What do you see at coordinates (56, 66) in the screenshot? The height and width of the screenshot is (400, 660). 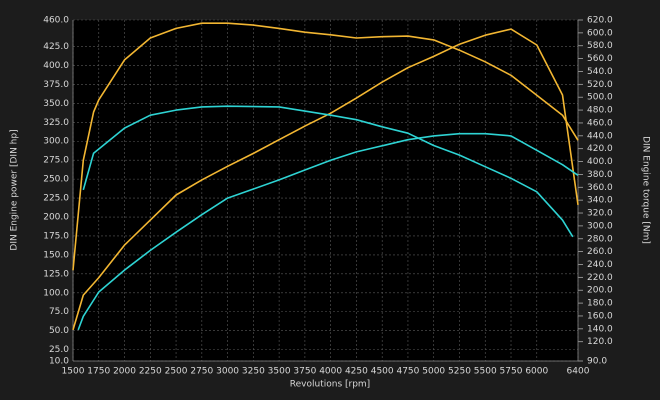 I see `y-tick-label: 400.0` at bounding box center [56, 66].